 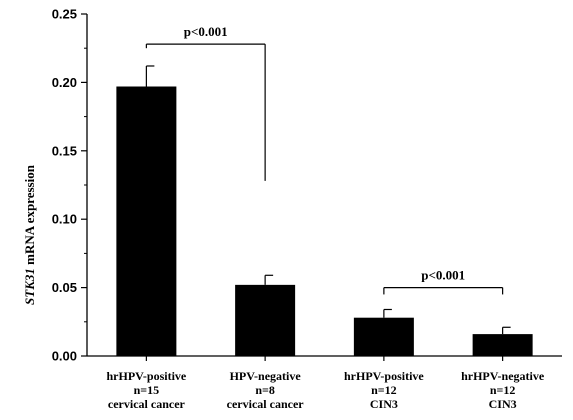 What do you see at coordinates (64, 219) in the screenshot?
I see `y-tick-label: 0.10` at bounding box center [64, 219].